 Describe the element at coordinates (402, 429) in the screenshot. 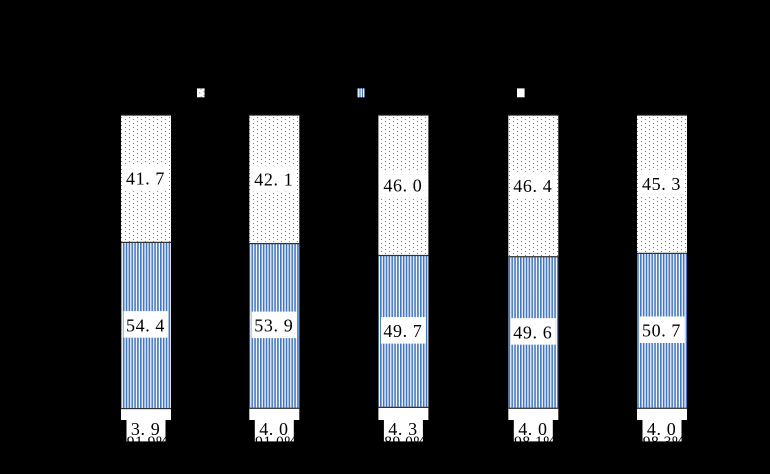

I see `svg-text: 4. 3` at that location.